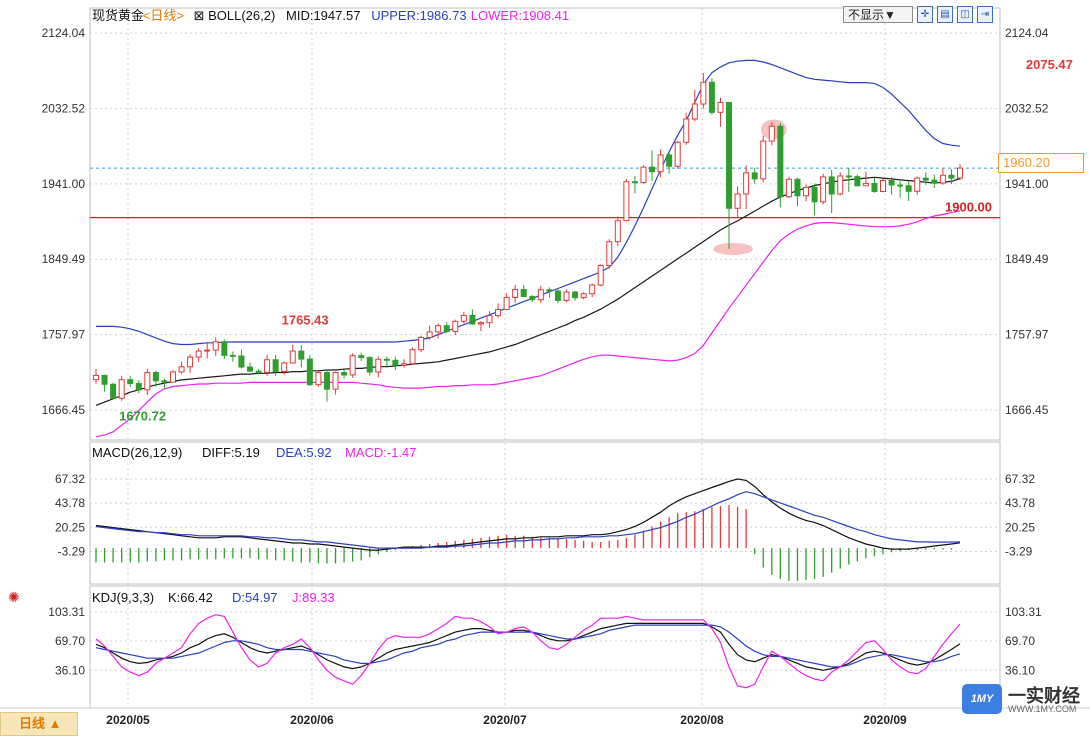 The image size is (1090, 740). Describe the element at coordinates (123, 597) in the screenshot. I see `kdj-title: KDJ(9,3,3)` at that location.